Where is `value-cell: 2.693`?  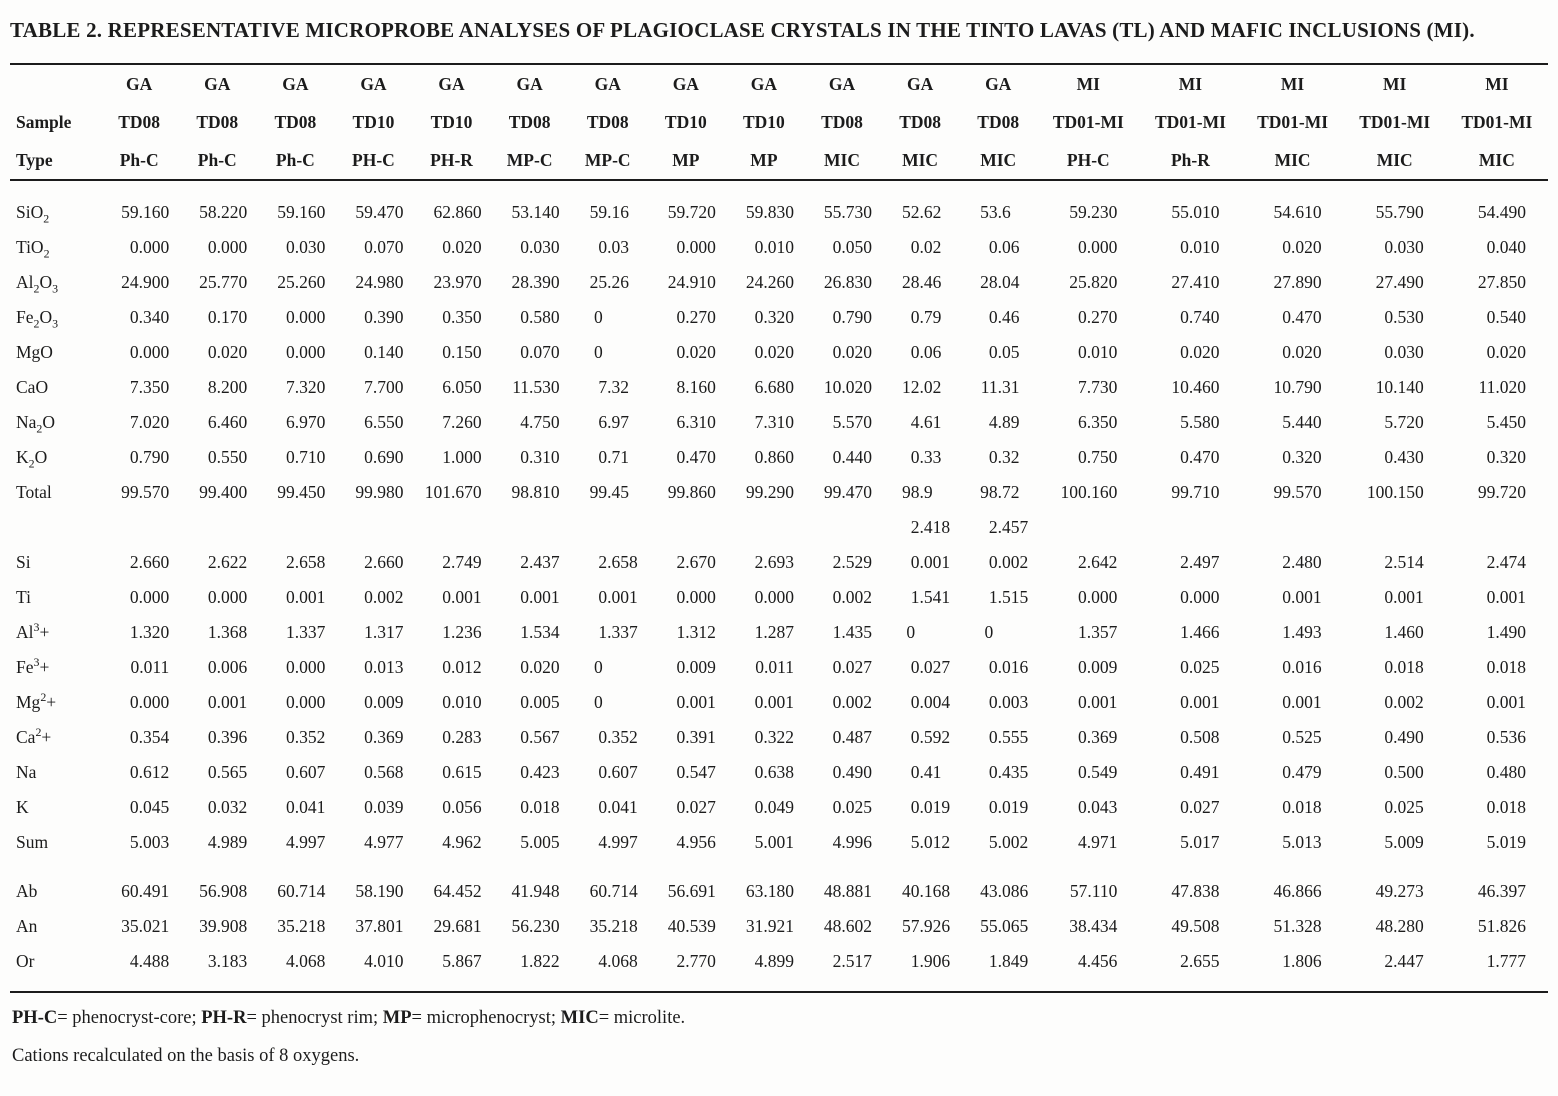 value-cell: 2.693 is located at coordinates (774, 562).